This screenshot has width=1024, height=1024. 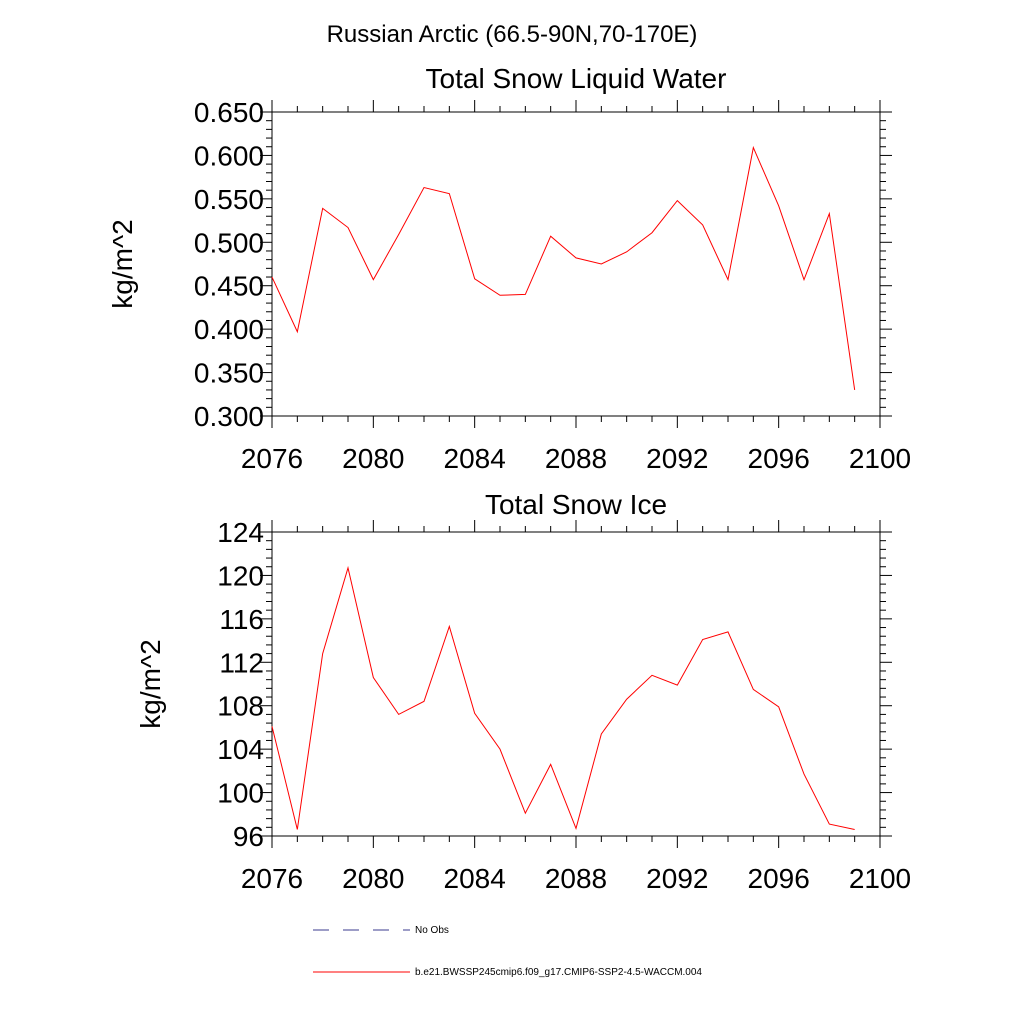 I want to click on panel-title: Total Snow Liquid Water, so click(x=576, y=78).